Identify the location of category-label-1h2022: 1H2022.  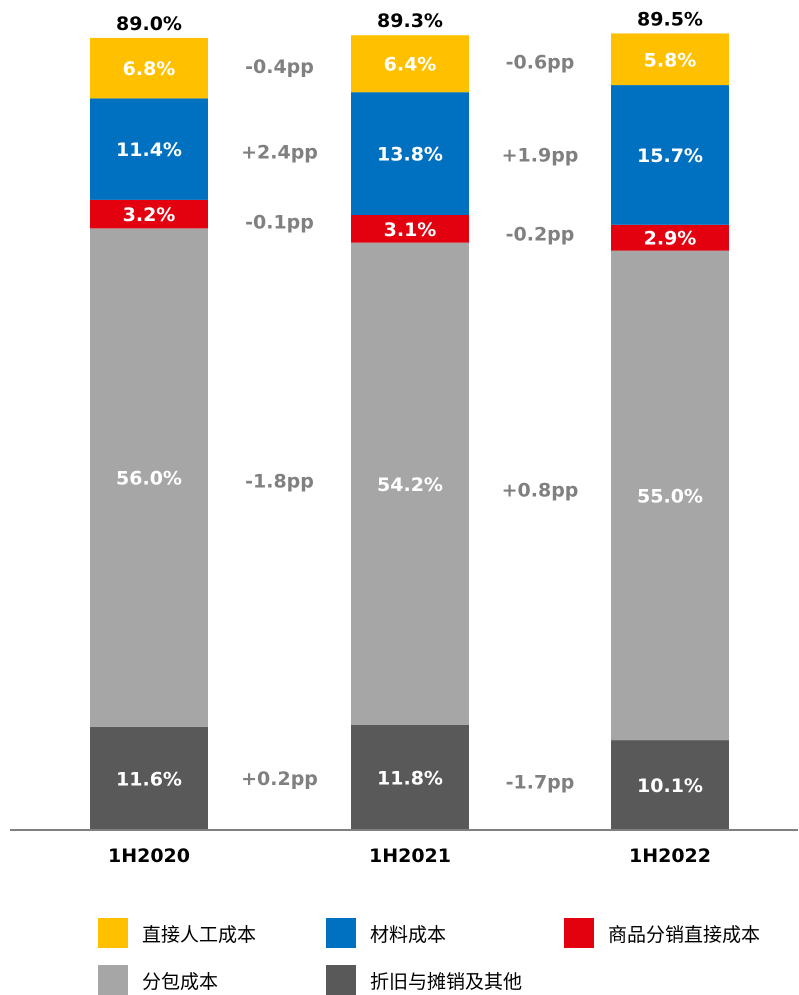
(670, 856).